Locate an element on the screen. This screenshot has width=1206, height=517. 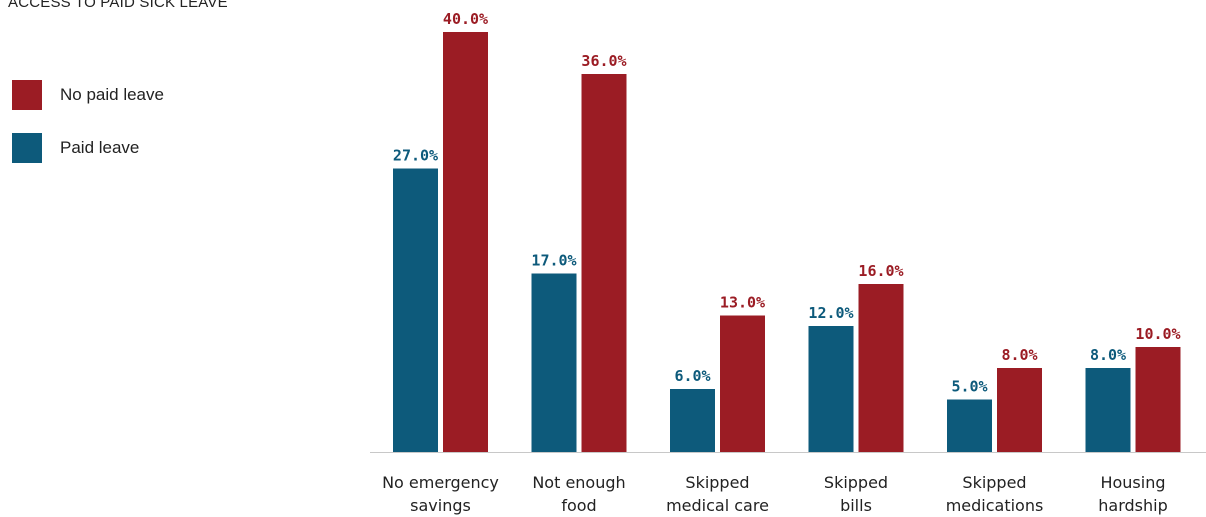
data-label-paid-leave: 6.0% is located at coordinates (692, 376).